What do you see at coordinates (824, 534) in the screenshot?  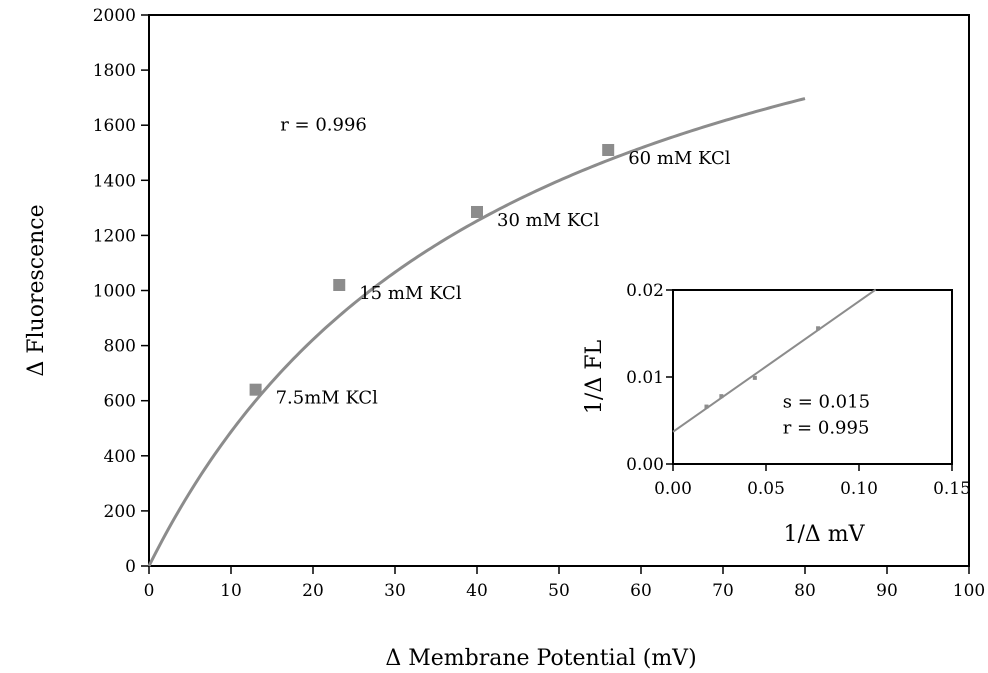 I see `inset-x-axis-title: 1/Δ mV` at bounding box center [824, 534].